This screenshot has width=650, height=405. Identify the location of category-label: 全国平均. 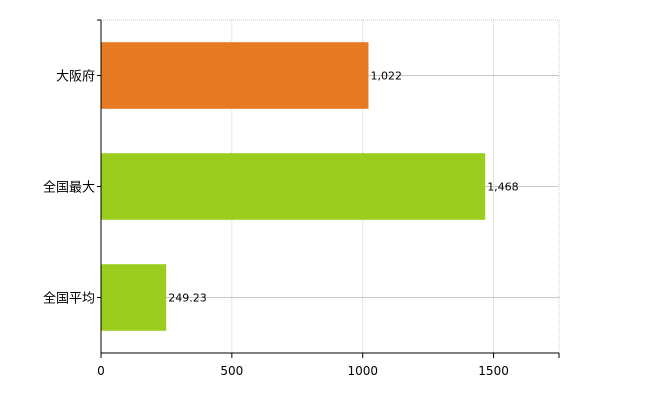
(69, 299).